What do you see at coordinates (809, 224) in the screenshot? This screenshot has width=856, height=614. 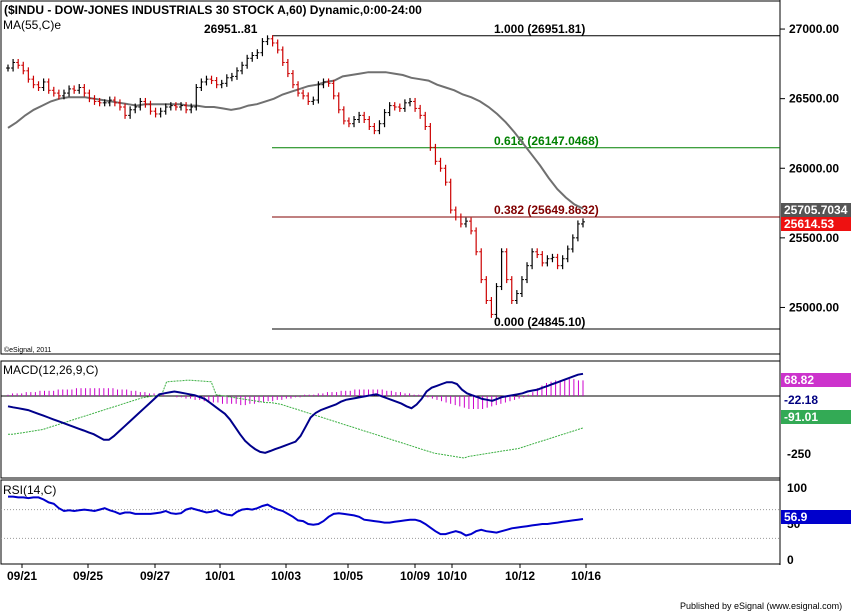 I see `last-price-badge: 25614.53` at bounding box center [809, 224].